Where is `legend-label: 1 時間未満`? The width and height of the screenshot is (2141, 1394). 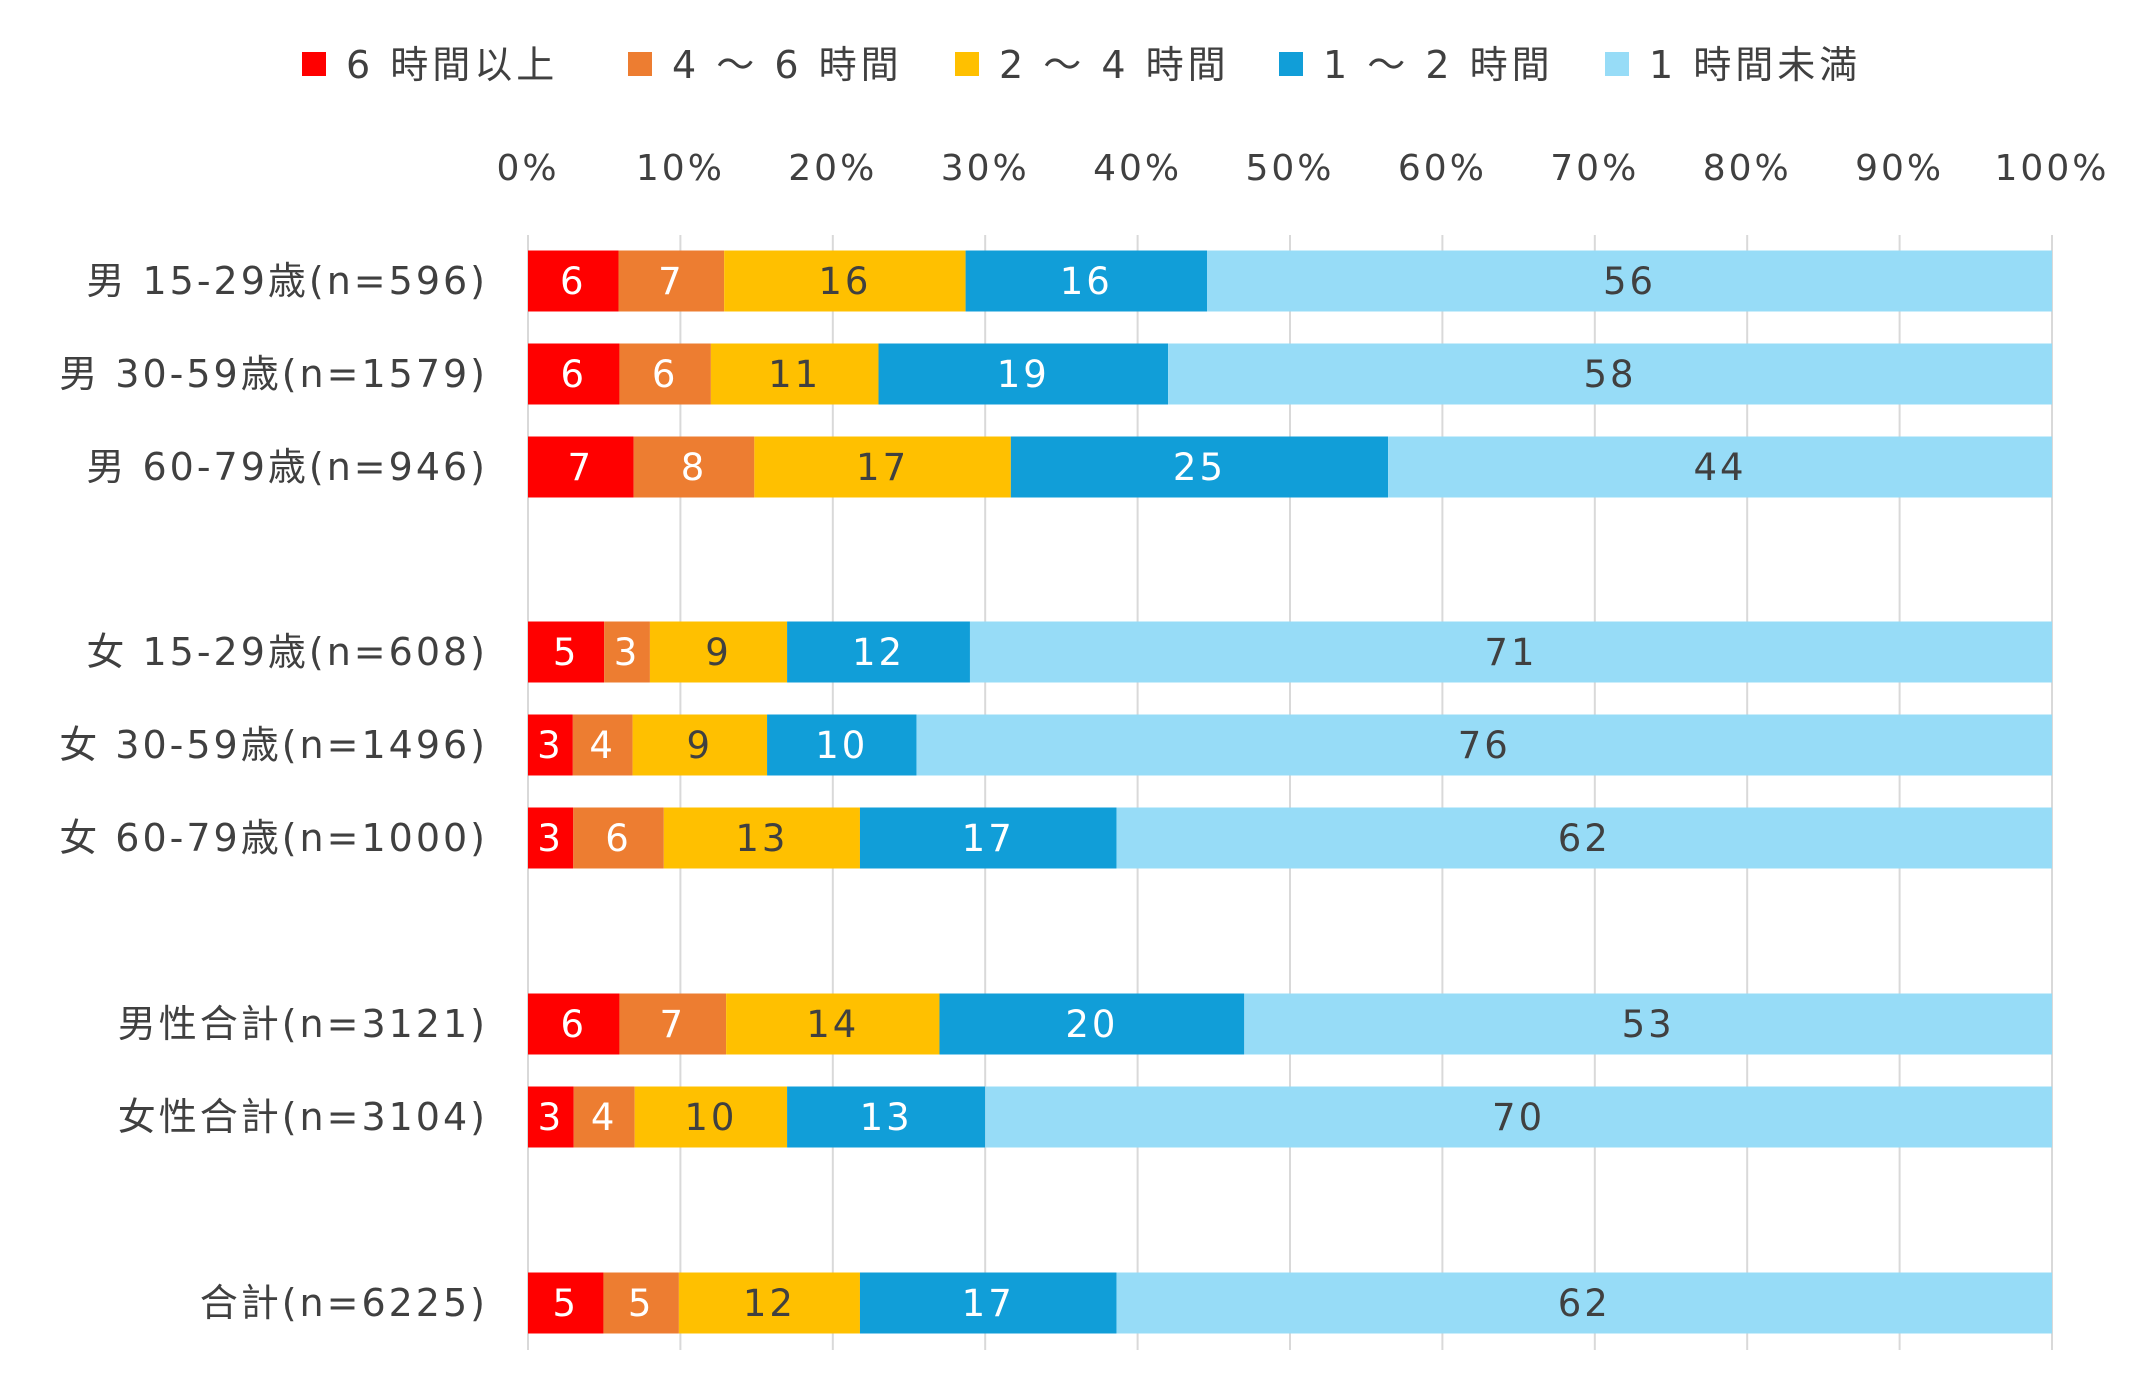
legend-label: 1 時間未満 is located at coordinates (1755, 65).